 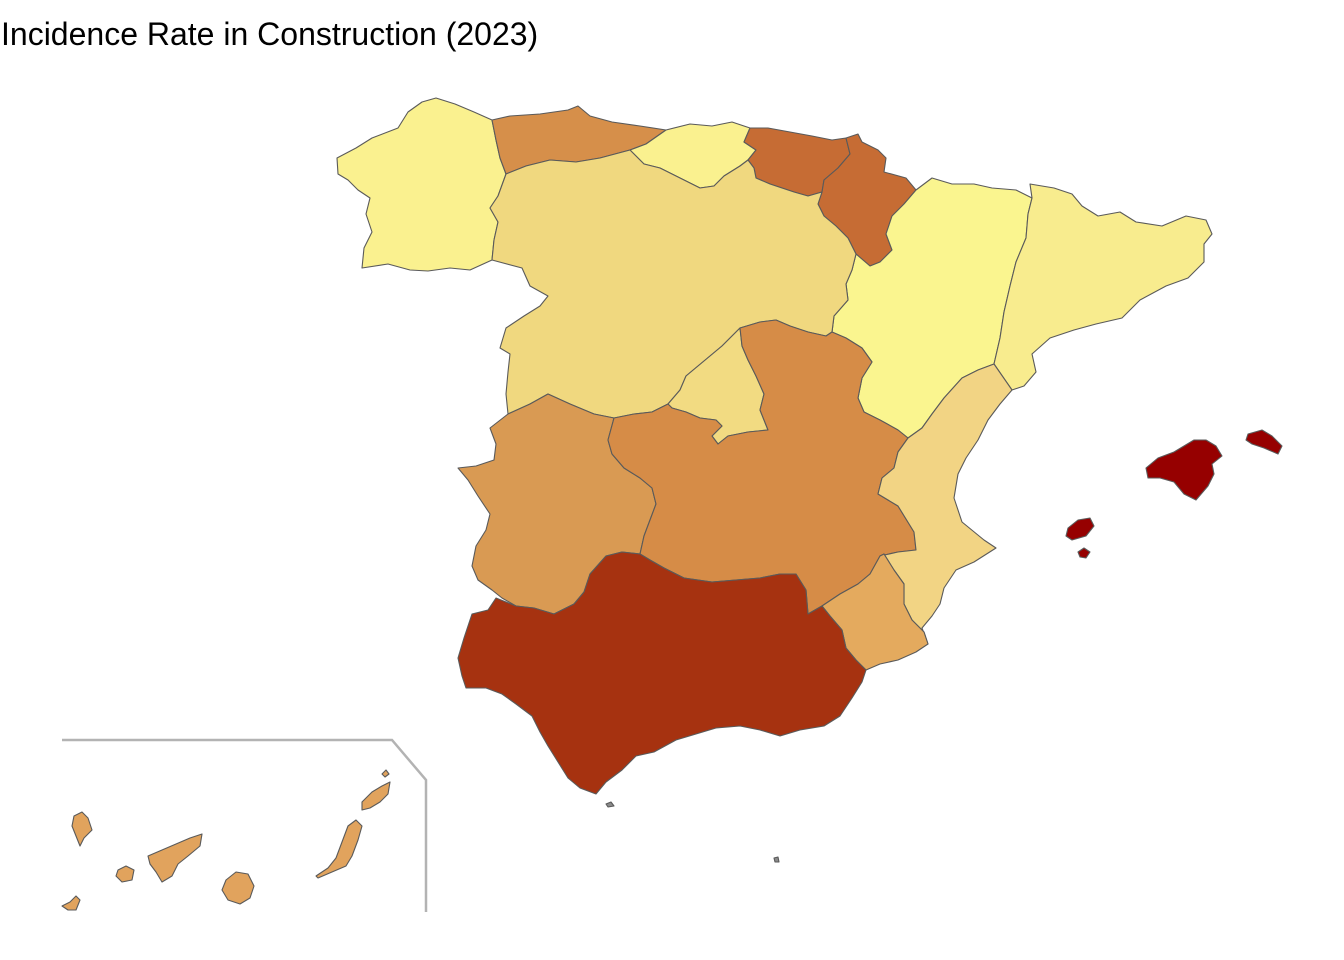 I want to click on region-canarias-gran-canaria, so click(x=238, y=888).